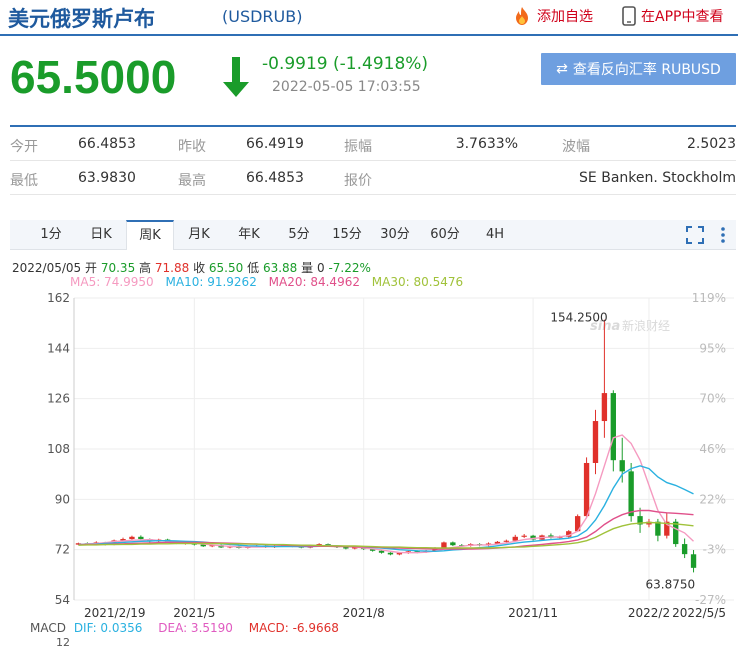 This screenshot has width=738, height=646. What do you see at coordinates (253, 268) in the screenshot?
I see `low-label: 低` at bounding box center [253, 268].